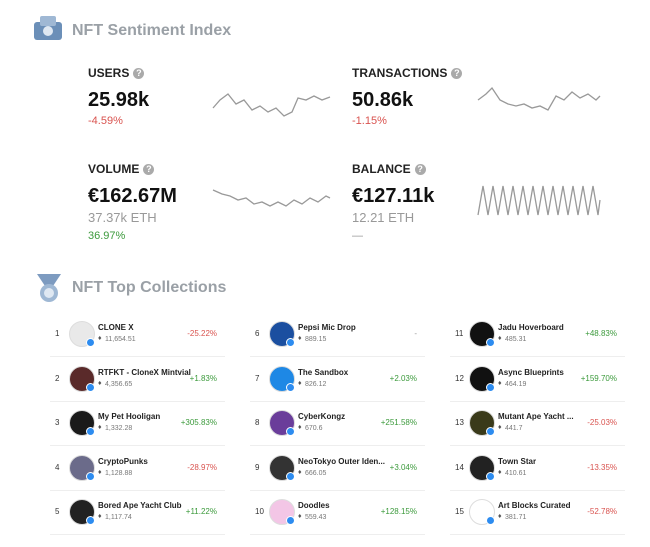 The image size is (650, 547). What do you see at coordinates (123, 461) in the screenshot?
I see `collection-name: CryptoPunks` at bounding box center [123, 461].